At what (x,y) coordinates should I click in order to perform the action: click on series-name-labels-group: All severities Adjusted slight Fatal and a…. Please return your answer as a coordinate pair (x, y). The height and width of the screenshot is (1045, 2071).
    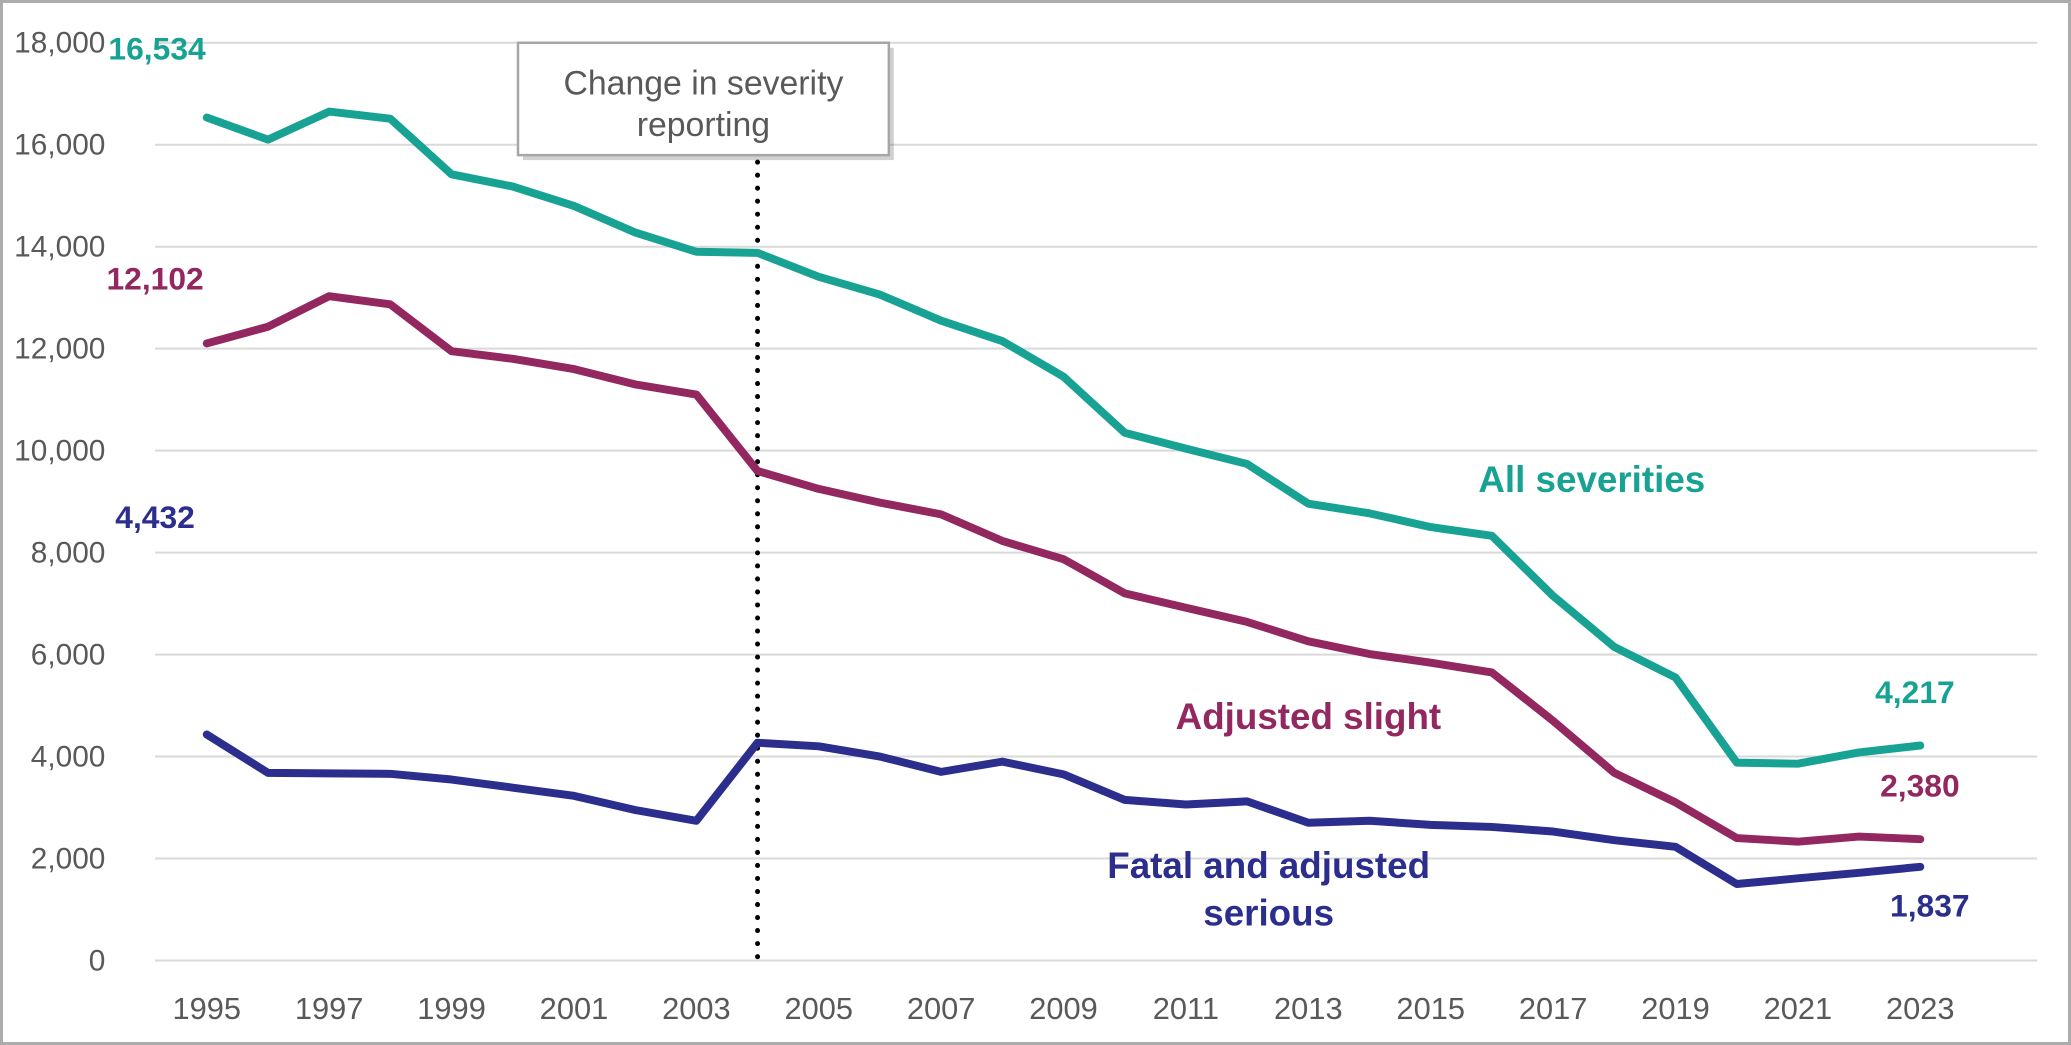
    Looking at the image, I should click on (1406, 696).